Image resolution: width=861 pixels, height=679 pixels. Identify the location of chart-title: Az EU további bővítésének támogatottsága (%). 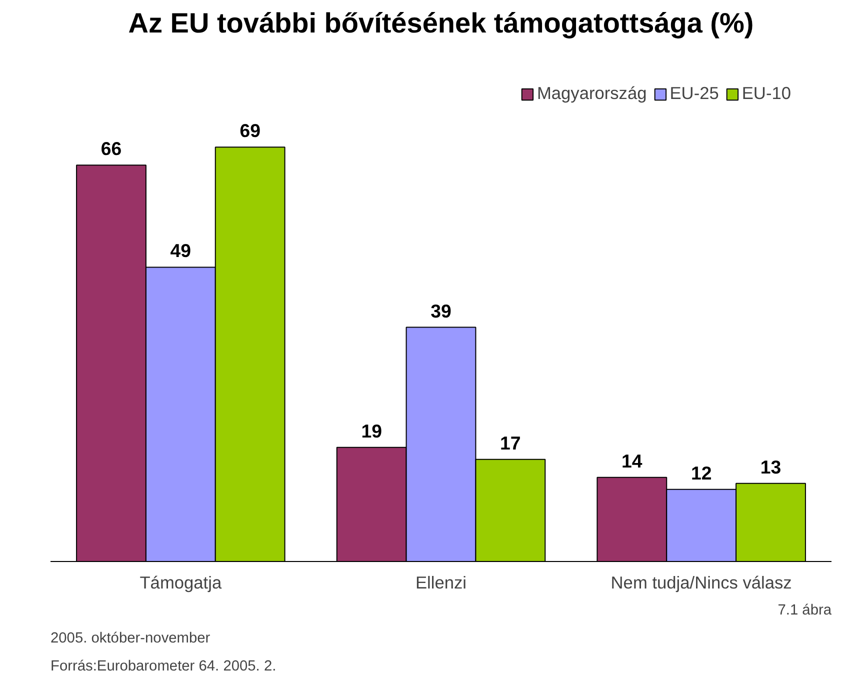
(441, 23).